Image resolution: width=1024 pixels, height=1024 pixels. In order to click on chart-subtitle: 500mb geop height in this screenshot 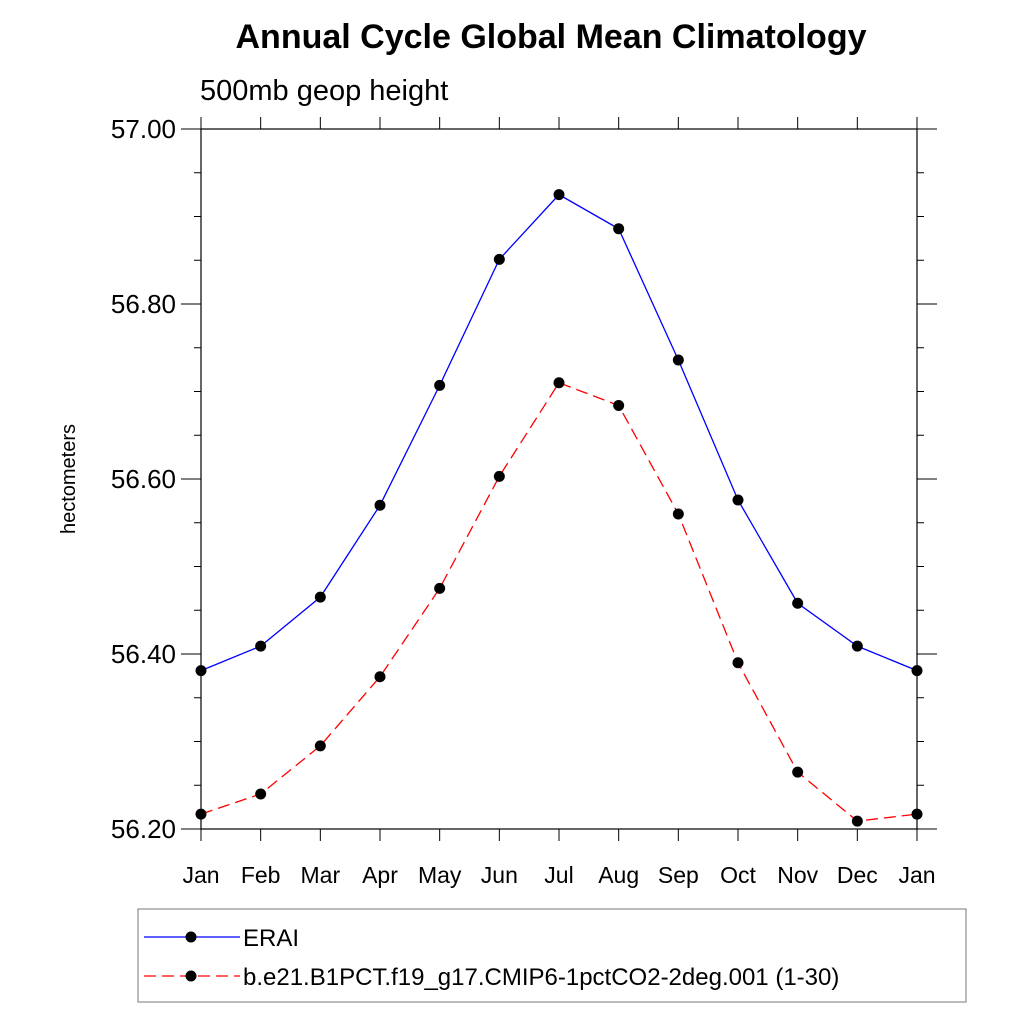, I will do `click(324, 91)`.